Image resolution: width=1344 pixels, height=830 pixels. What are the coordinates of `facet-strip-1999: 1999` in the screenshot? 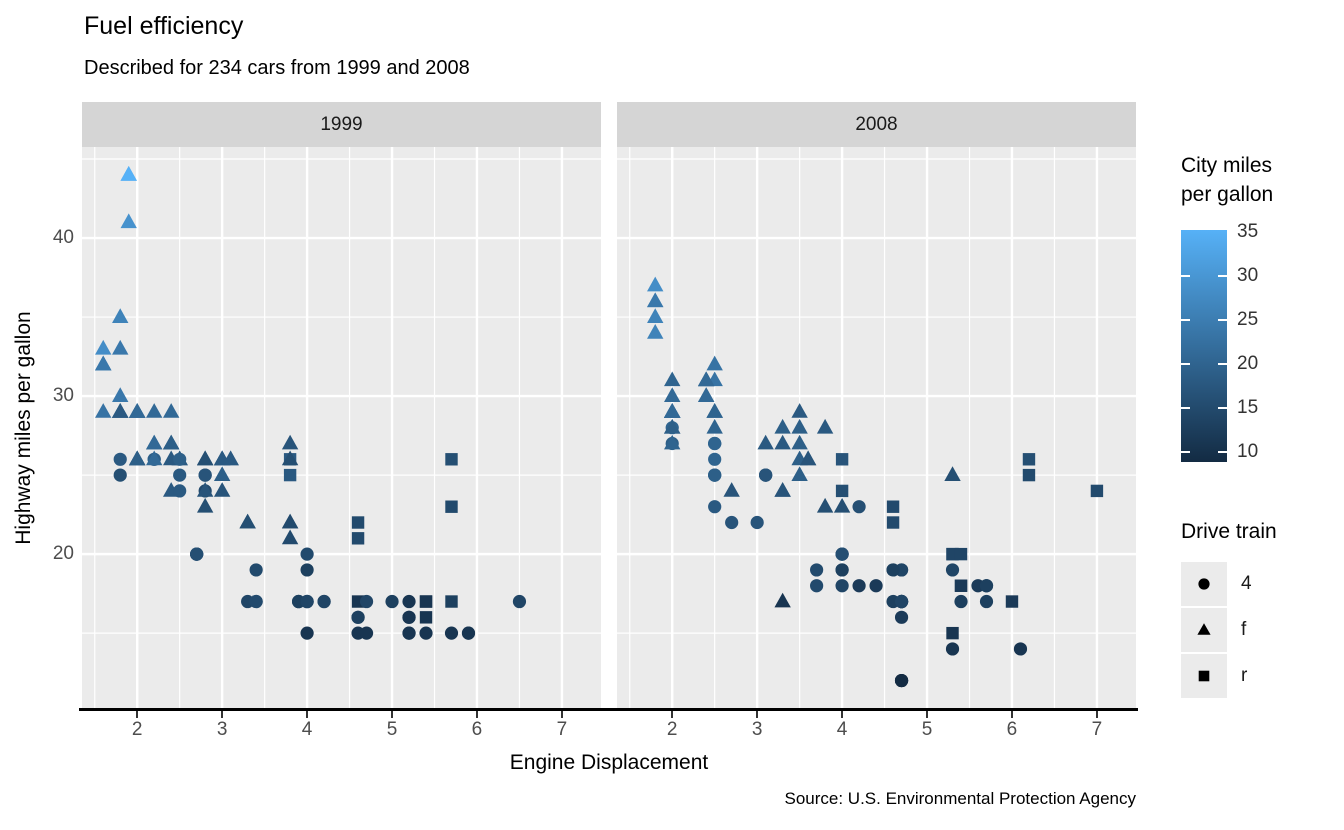 It's located at (341, 124).